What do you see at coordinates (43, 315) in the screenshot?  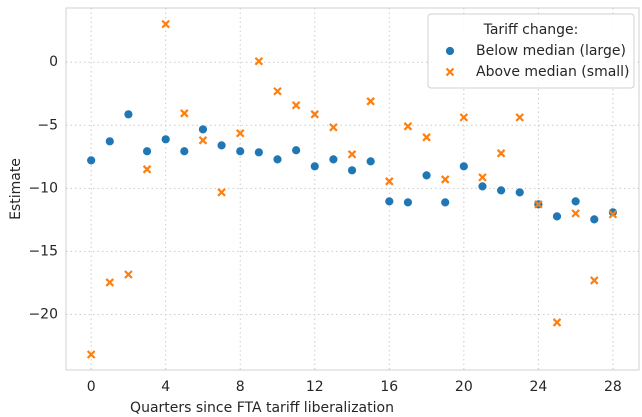 I see `y-tick-label: −20` at bounding box center [43, 315].